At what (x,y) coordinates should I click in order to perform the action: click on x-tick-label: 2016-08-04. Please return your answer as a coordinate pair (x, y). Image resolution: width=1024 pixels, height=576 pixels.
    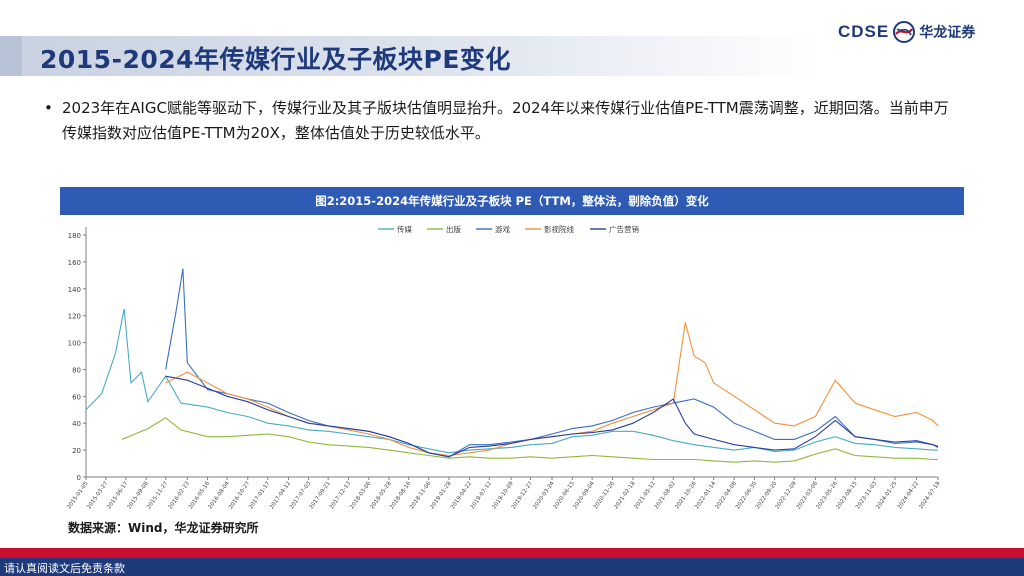
    Looking at the image, I should click on (220, 495).